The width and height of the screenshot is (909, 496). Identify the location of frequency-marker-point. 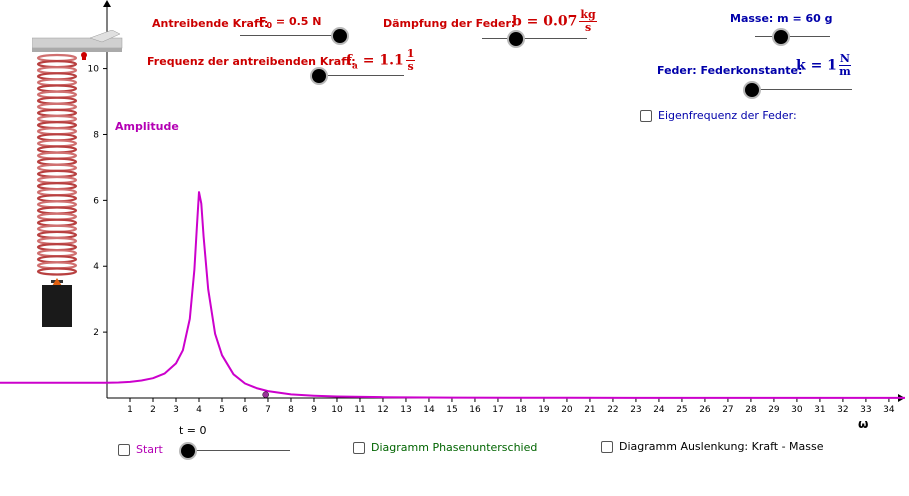
(265, 394).